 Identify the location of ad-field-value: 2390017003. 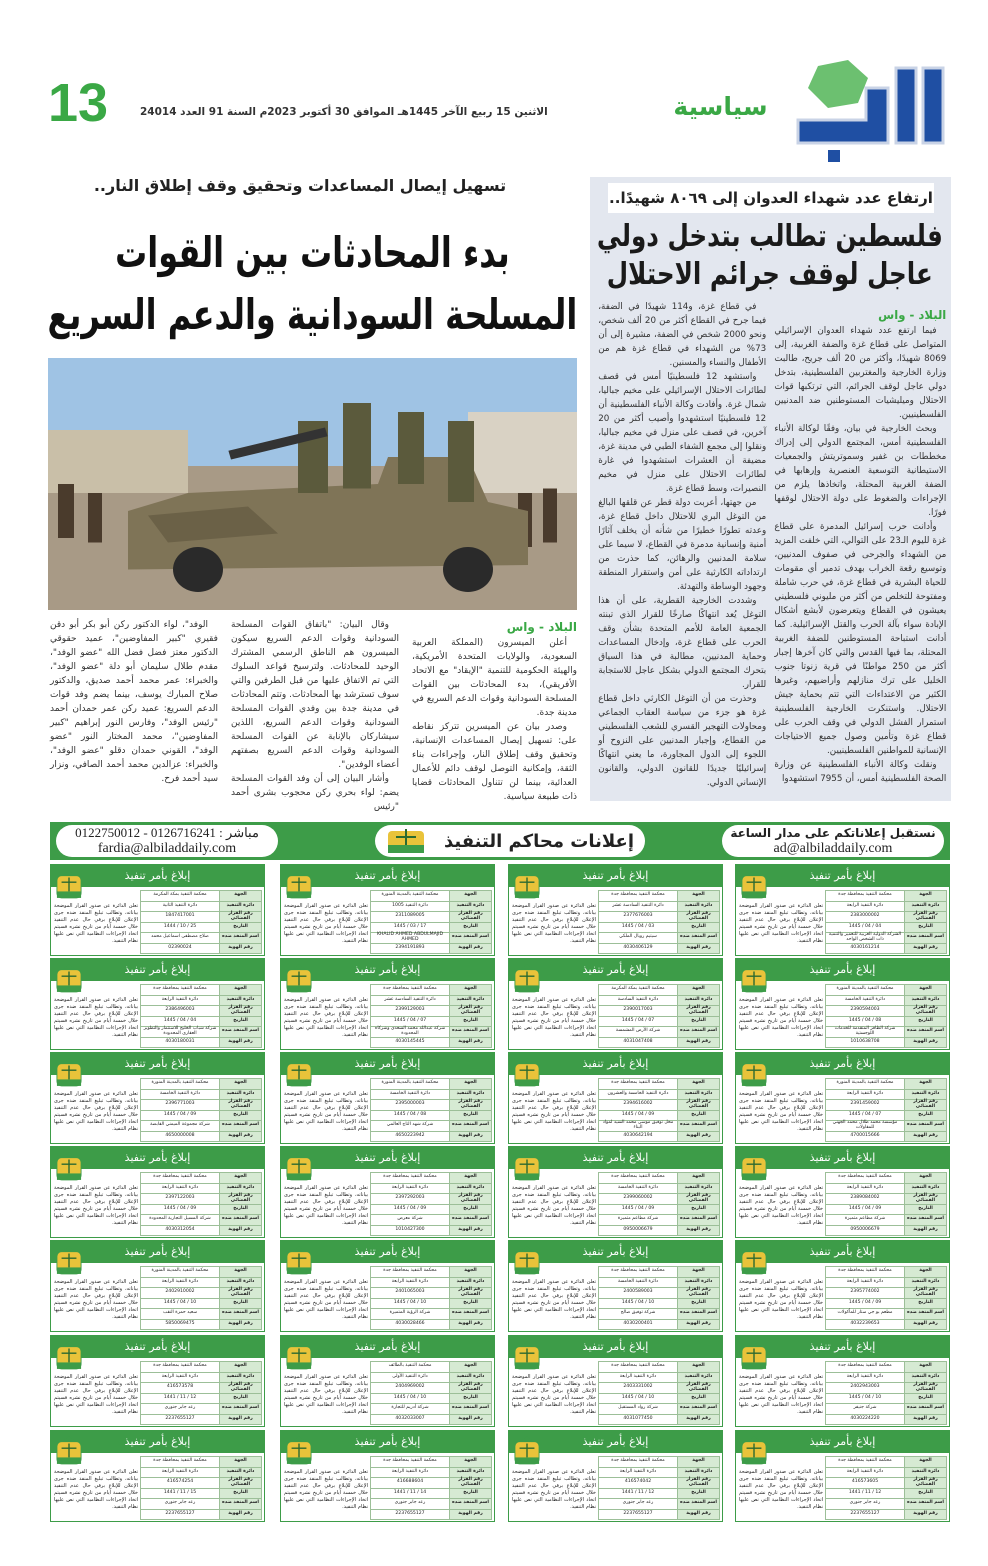
(638, 1011).